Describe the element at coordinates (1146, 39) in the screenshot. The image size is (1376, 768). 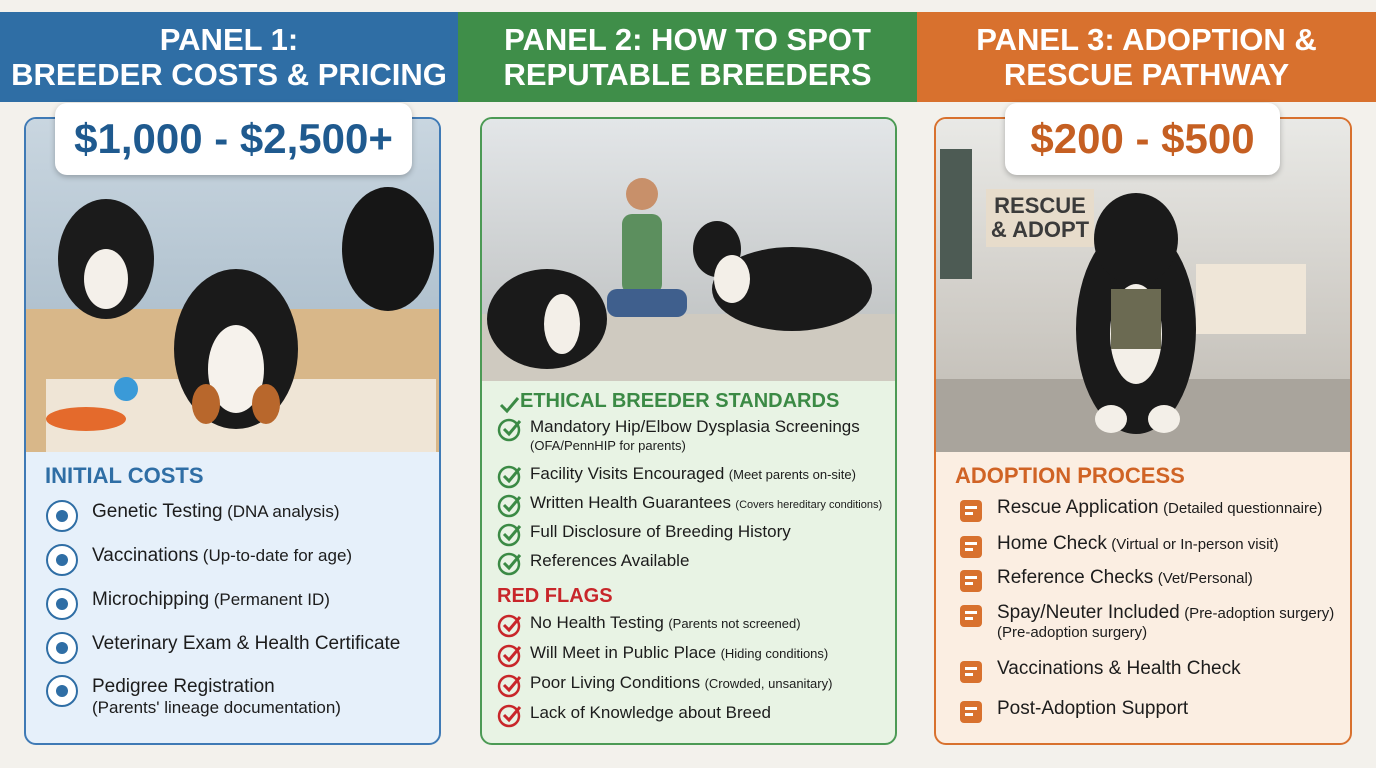
I see `header-line: PANEL 3: ADOPTION &` at that location.